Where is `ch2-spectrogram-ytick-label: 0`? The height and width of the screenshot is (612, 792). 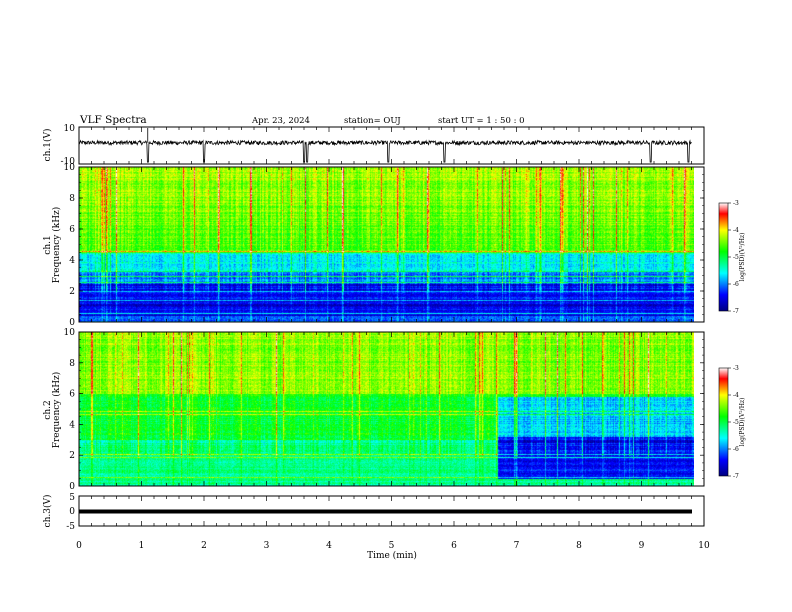
ch2-spectrogram-ytick-label: 0 is located at coordinates (72, 487).